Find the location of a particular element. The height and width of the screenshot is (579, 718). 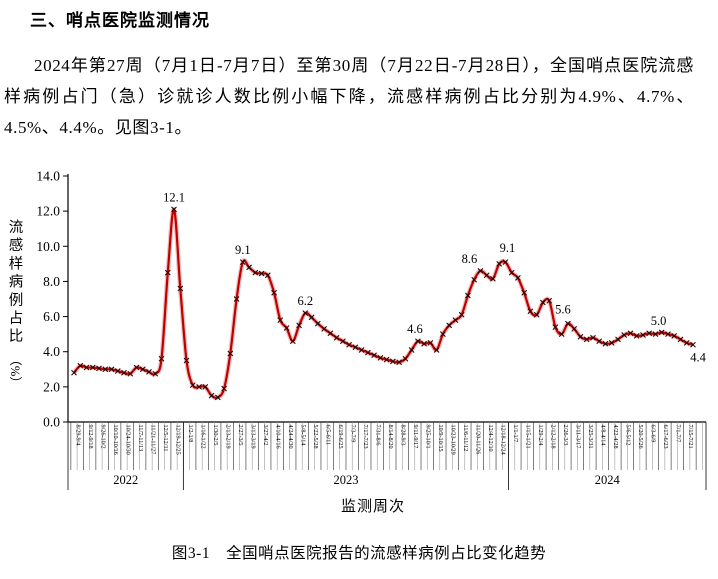

week-tick-label: 1/1-1/7 is located at coordinates (515, 434).